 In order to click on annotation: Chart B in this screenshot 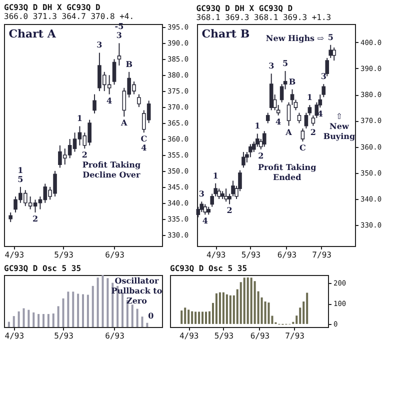, I will do `click(226, 33)`.